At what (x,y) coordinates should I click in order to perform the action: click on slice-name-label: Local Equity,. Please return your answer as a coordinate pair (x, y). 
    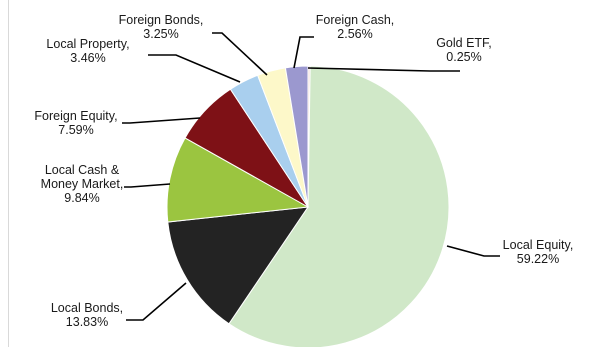
    Looking at the image, I should click on (538, 245).